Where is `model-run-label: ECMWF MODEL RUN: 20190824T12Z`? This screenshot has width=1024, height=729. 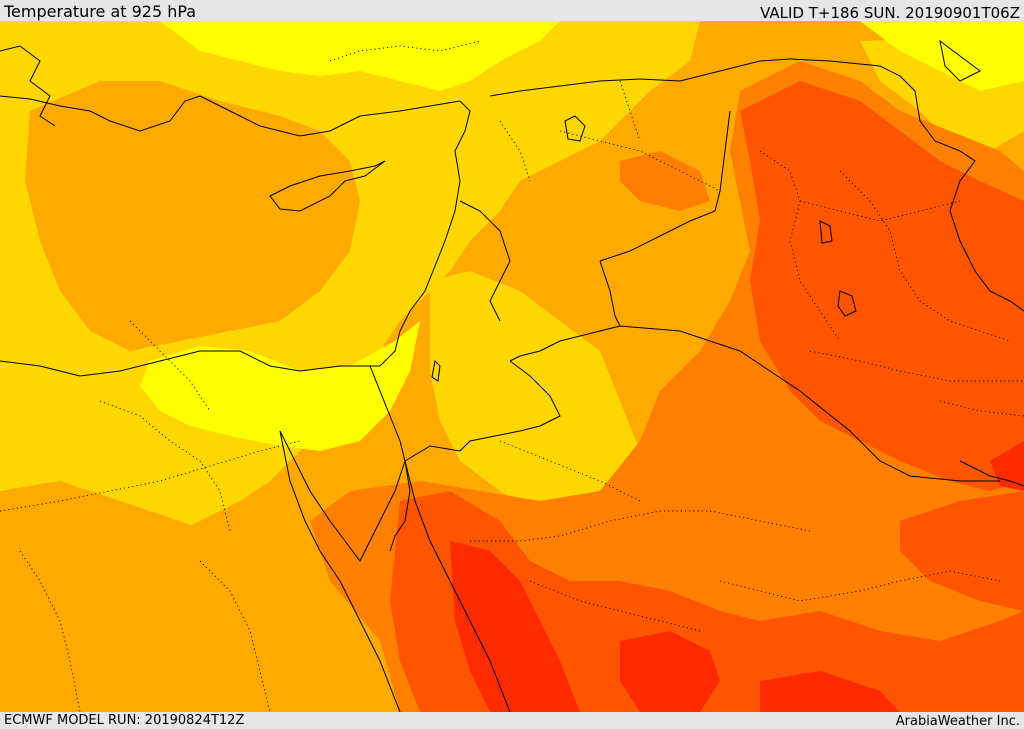
model-run-label: ECMWF MODEL RUN: 20190824T12Z is located at coordinates (124, 720).